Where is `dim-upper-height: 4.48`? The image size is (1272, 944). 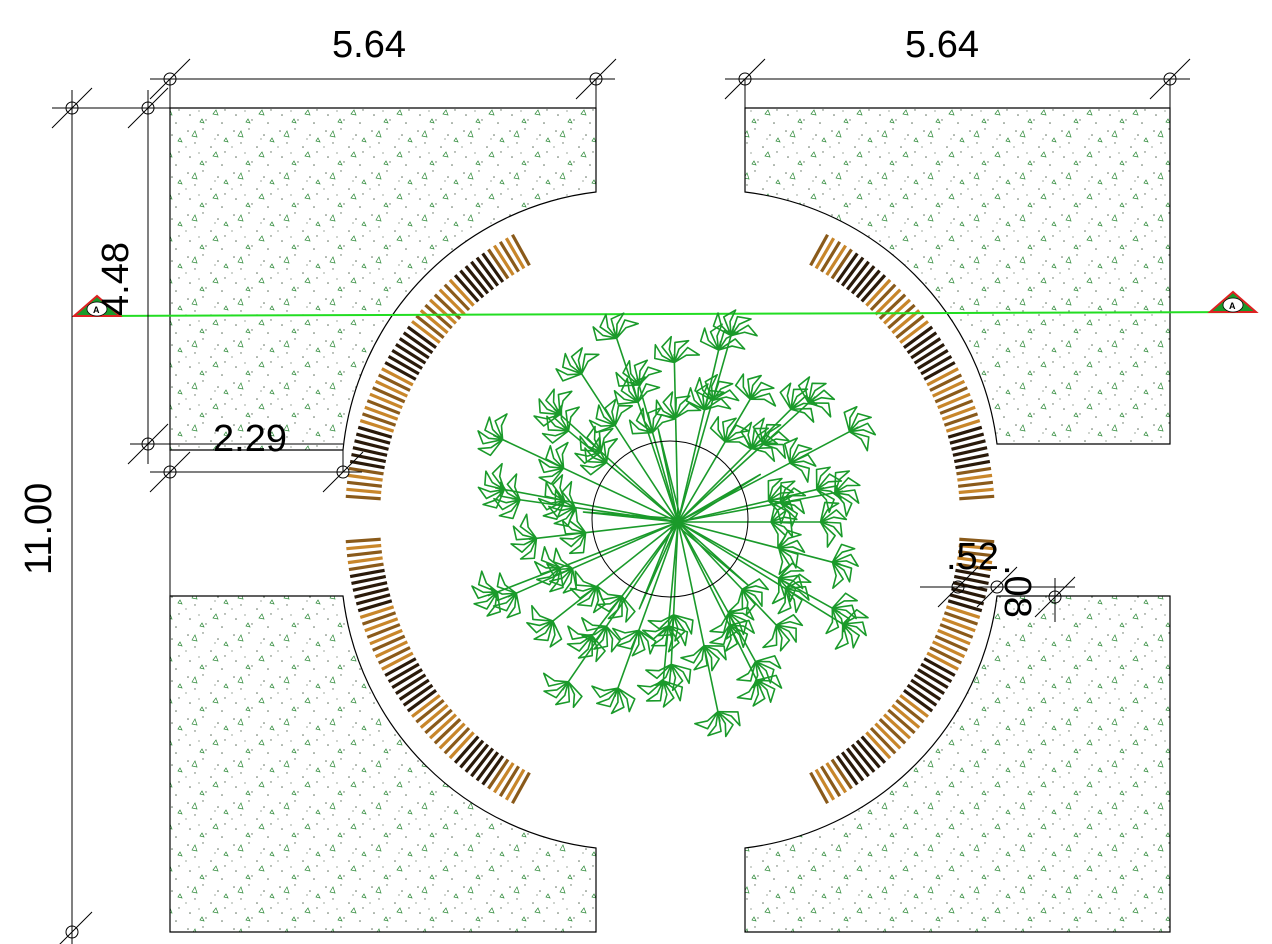 dim-upper-height: 4.48 is located at coordinates (116, 279).